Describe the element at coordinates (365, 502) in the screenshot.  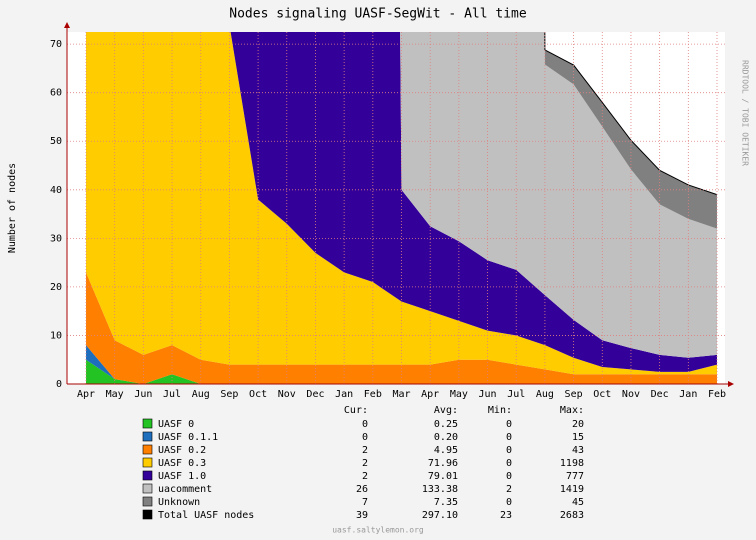
I see `legend-stat: 7` at that location.